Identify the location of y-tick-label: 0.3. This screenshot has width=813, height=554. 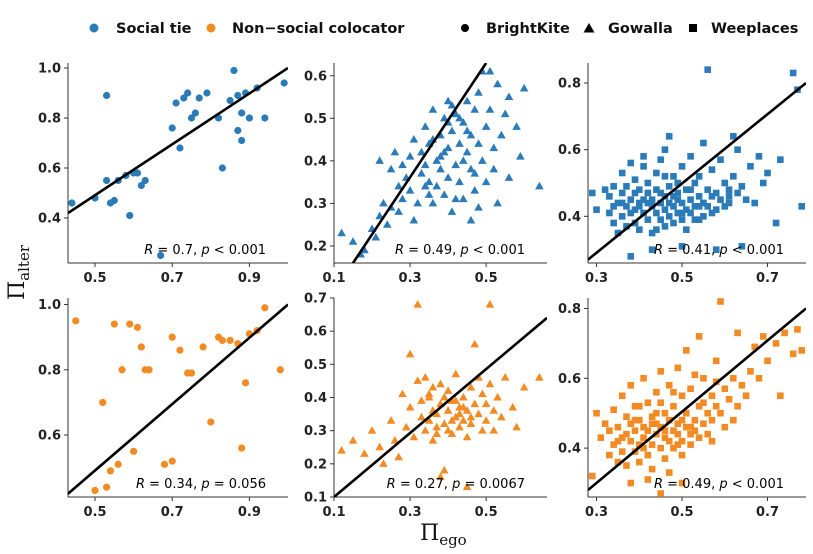
(315, 204).